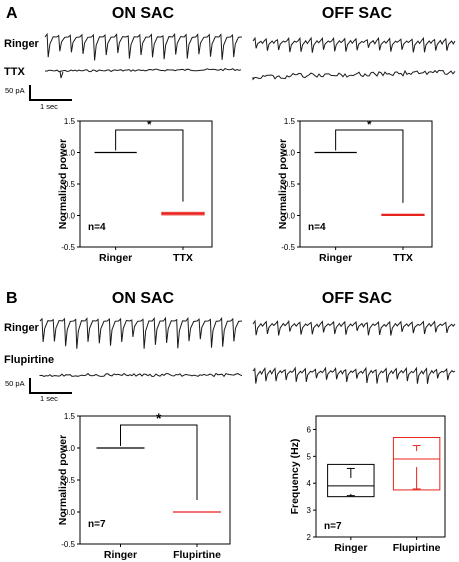 This screenshot has width=459, height=562. What do you see at coordinates (21, 328) in the screenshot?
I see `trace-label-ringer-b: Ringer` at bounding box center [21, 328].